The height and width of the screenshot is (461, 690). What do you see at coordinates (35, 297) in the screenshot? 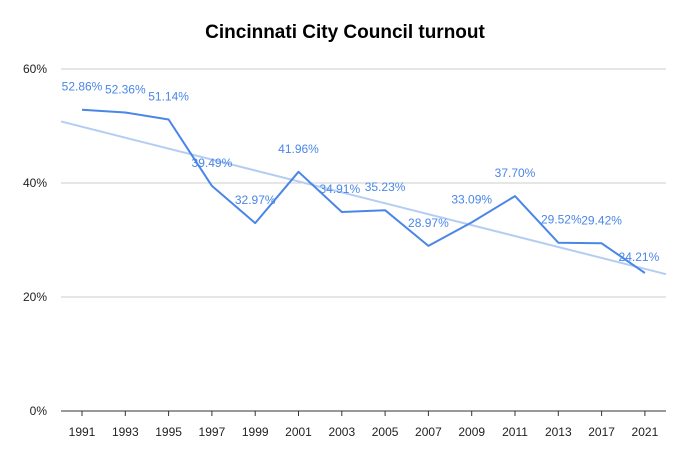
I see `y-tick-label: 20%` at bounding box center [35, 297].